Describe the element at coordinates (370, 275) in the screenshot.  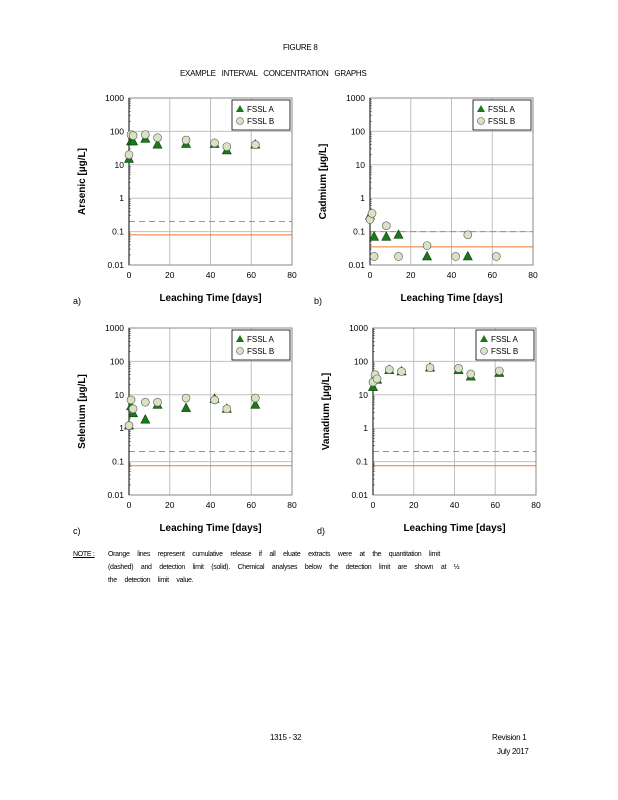
I see `x-tick-label: 0` at that location.